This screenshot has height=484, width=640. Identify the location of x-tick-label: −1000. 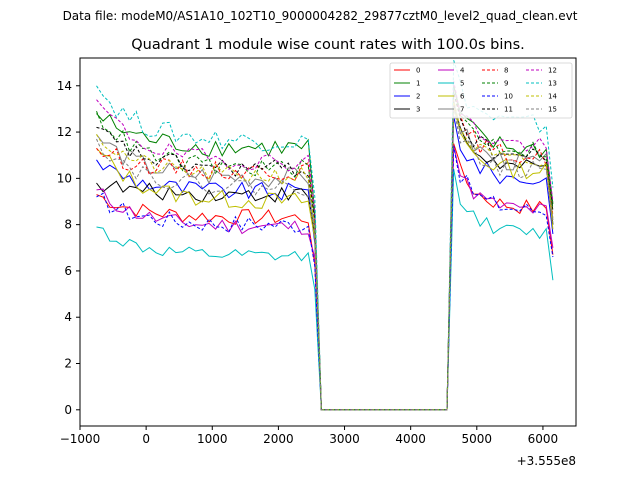
(80, 439).